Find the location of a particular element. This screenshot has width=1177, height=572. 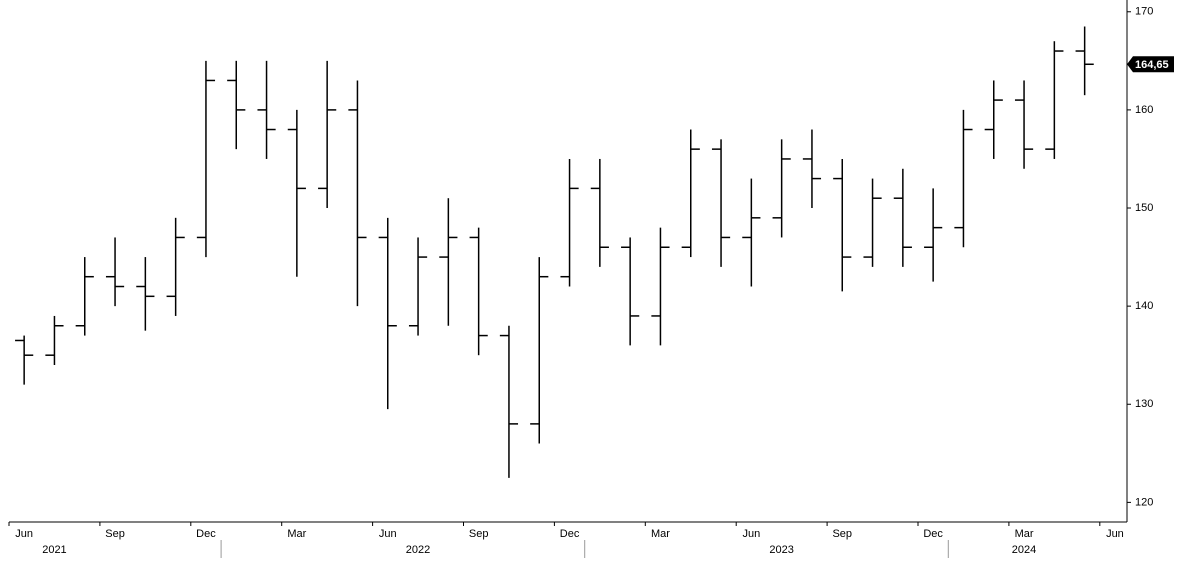

last-price-box is located at coordinates (1150, 64).